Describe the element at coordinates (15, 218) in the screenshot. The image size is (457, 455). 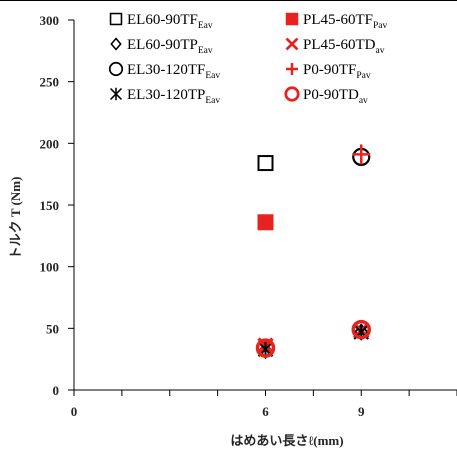
I see `y-axis-title: トルク T (Nm)` at that location.